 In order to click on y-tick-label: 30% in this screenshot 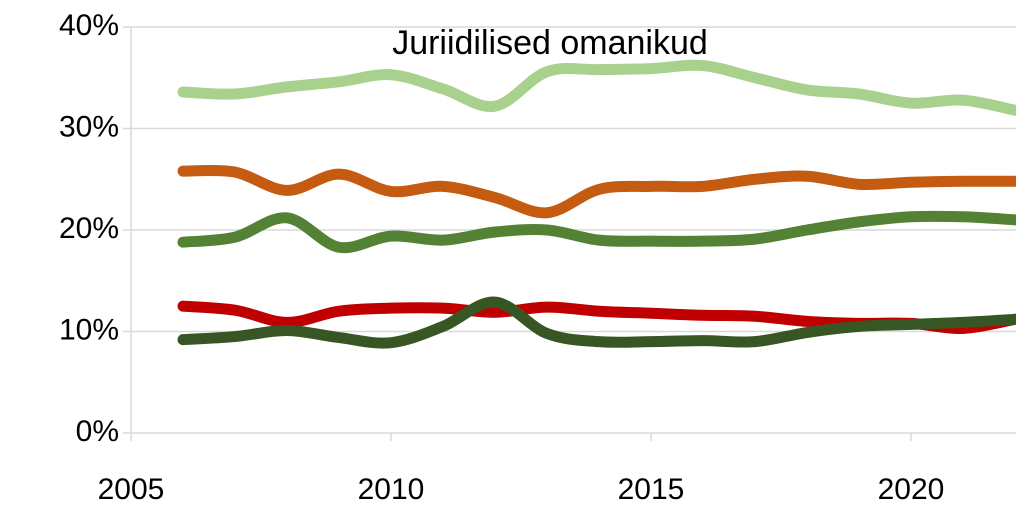, I will do `click(89, 126)`.